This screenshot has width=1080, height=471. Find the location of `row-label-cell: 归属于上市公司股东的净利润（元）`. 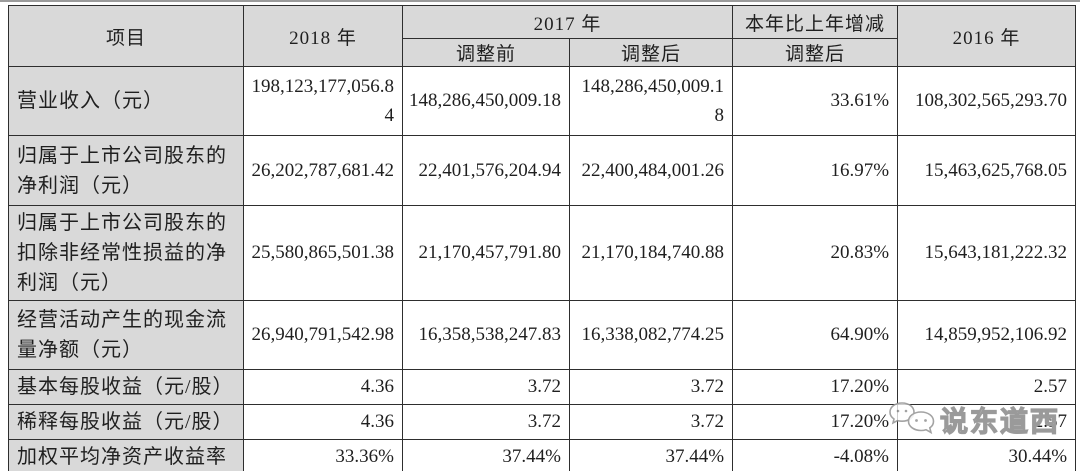

row-label-cell: 归属于上市公司股东的净利润（元） is located at coordinates (126, 170).